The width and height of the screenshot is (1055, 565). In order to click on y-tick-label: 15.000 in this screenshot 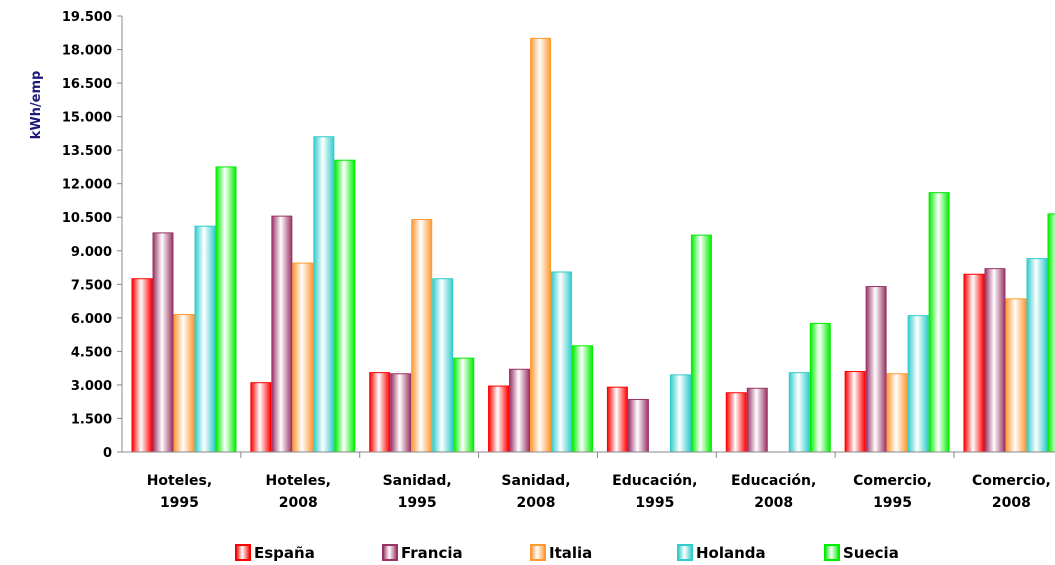, I will do `click(87, 118)`.